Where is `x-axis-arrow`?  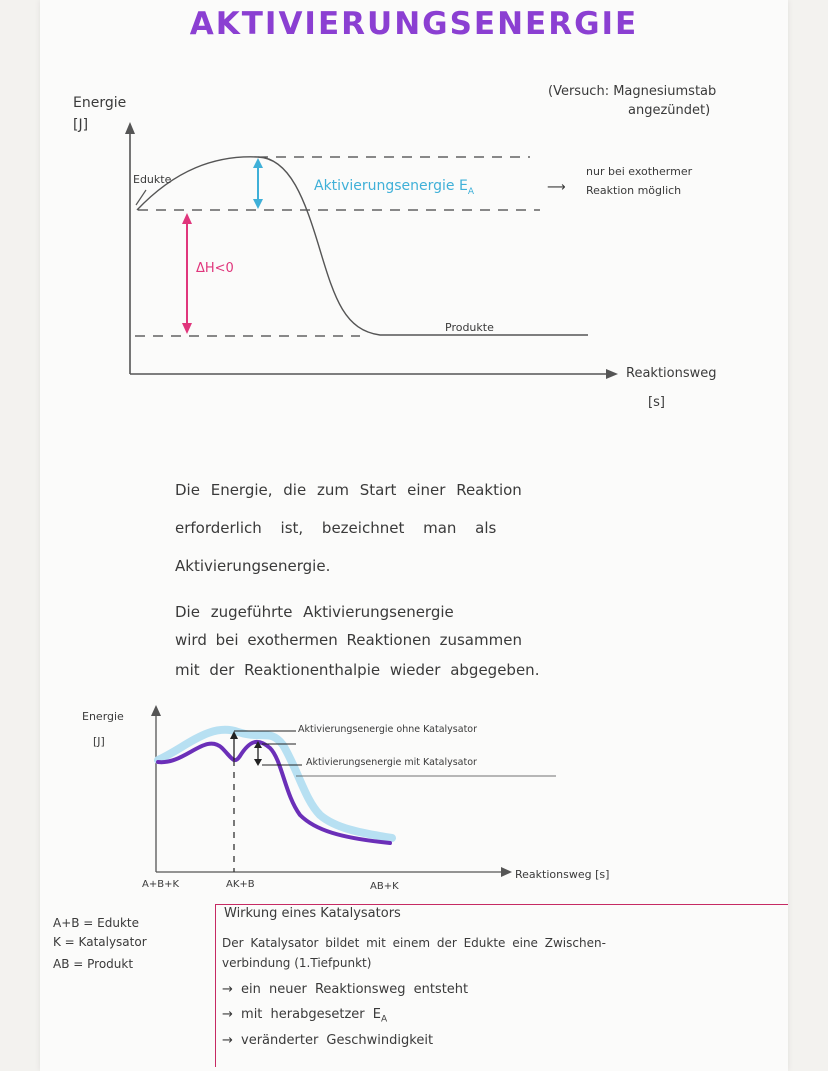
x-axis-arrow is located at coordinates (612, 374).